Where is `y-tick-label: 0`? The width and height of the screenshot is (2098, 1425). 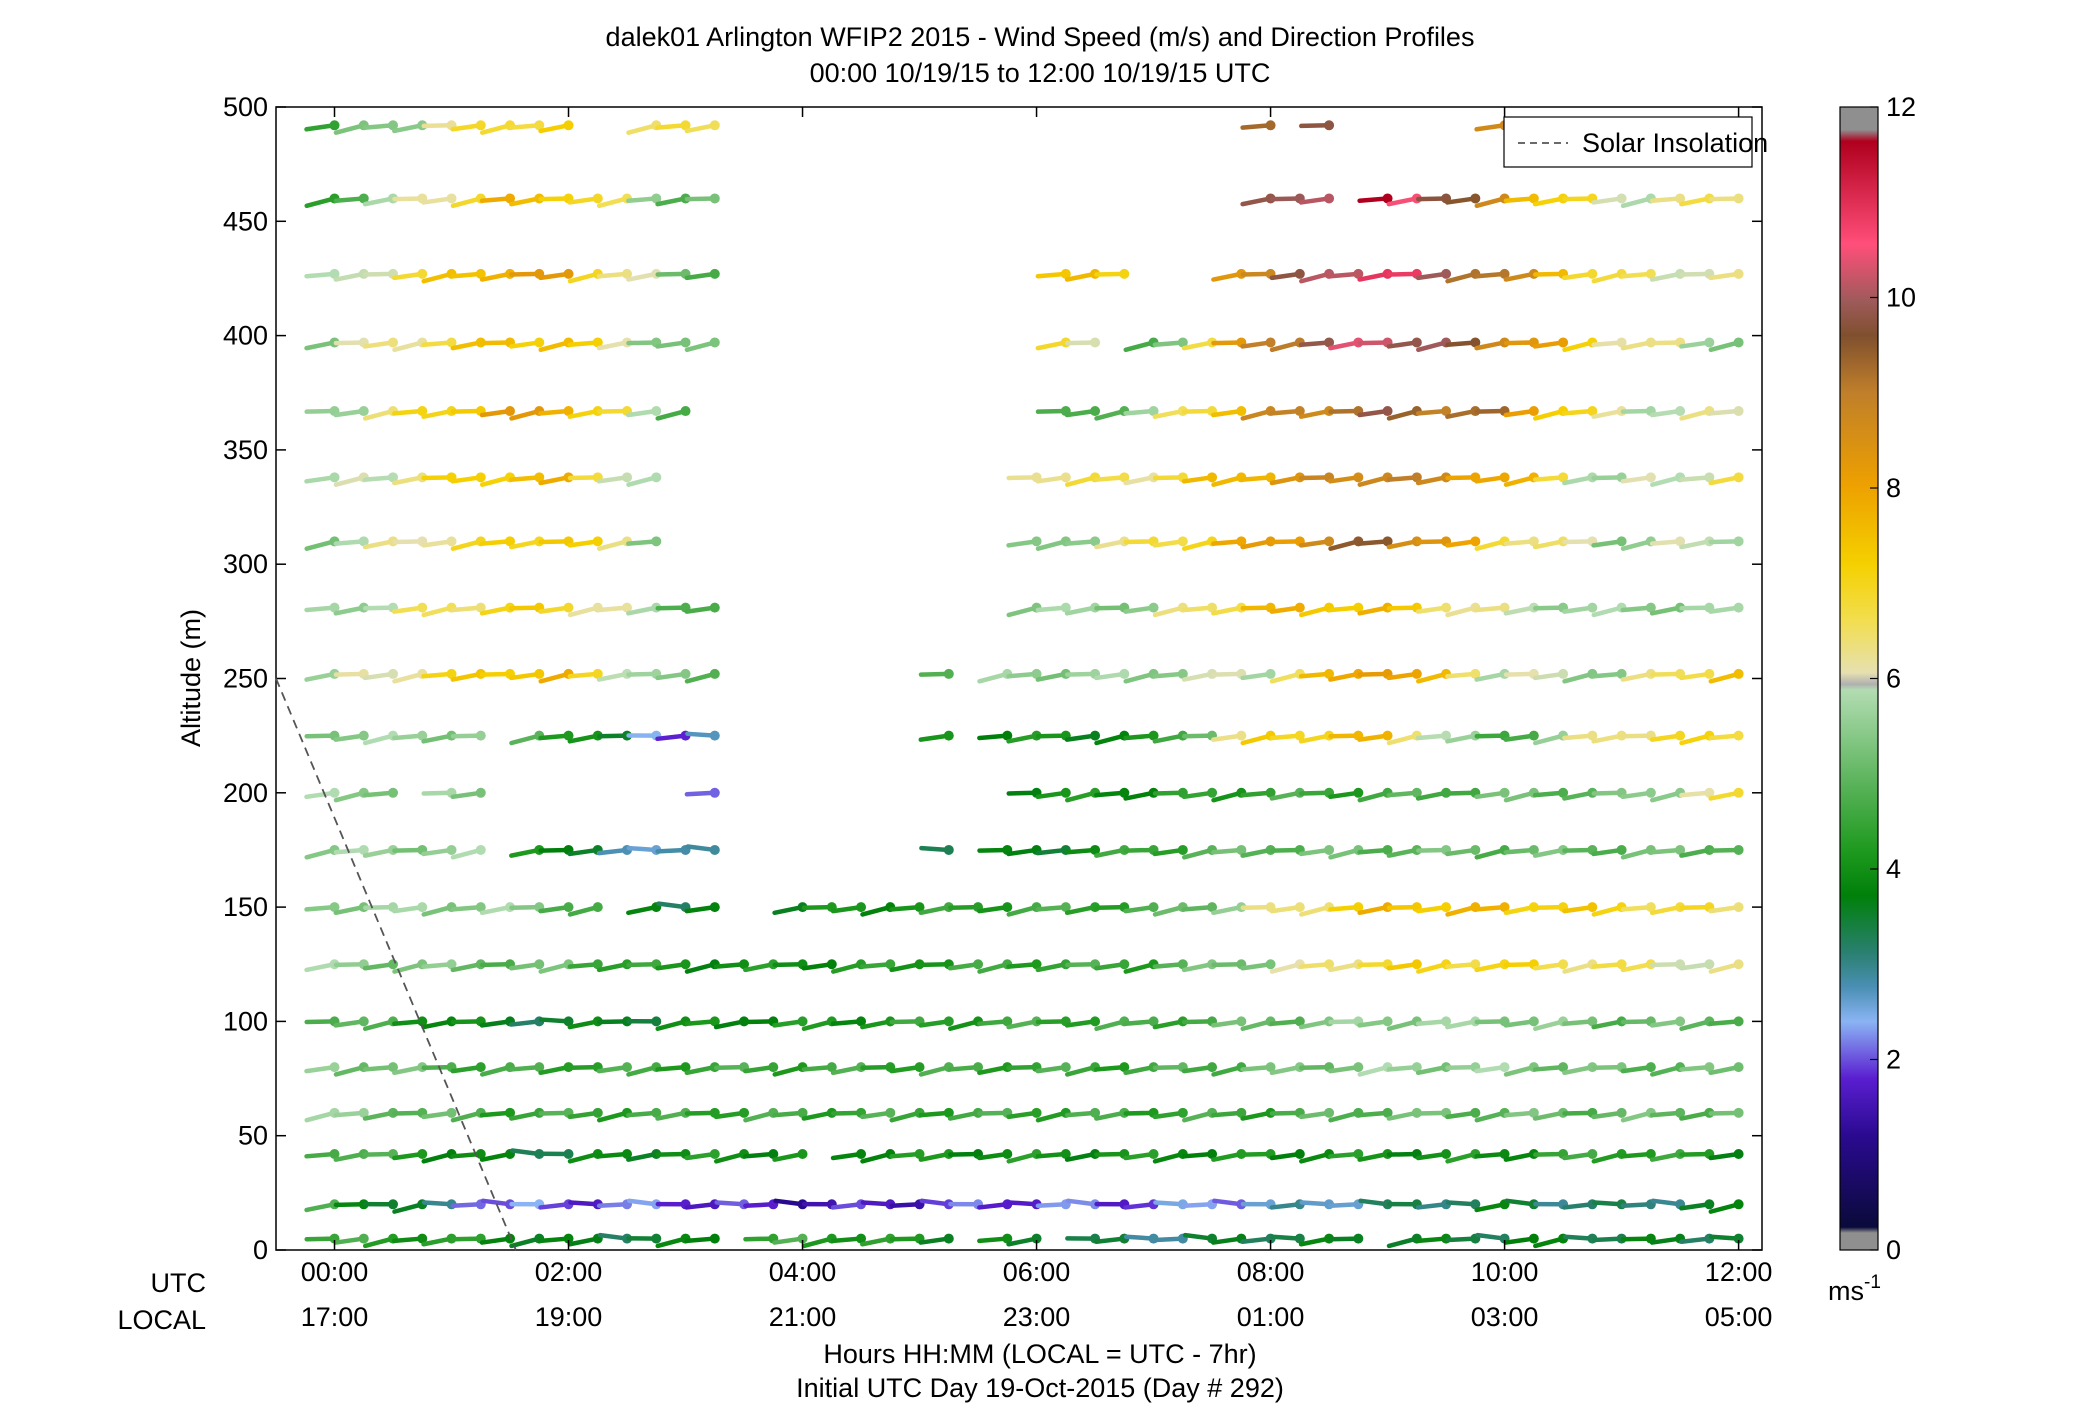 y-tick-label: 0 is located at coordinates (260, 1250).